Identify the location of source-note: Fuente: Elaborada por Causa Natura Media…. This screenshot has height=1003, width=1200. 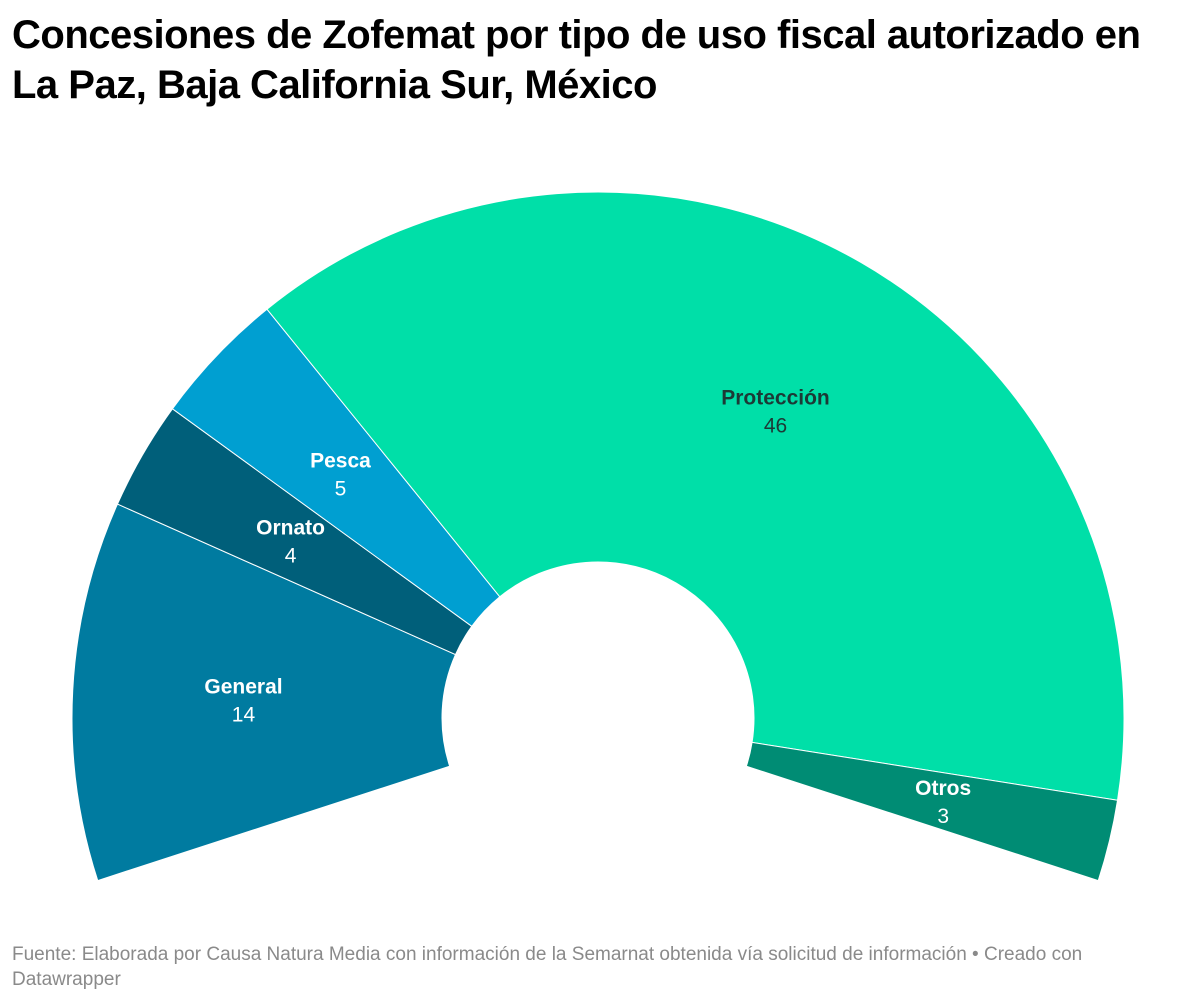
(547, 967).